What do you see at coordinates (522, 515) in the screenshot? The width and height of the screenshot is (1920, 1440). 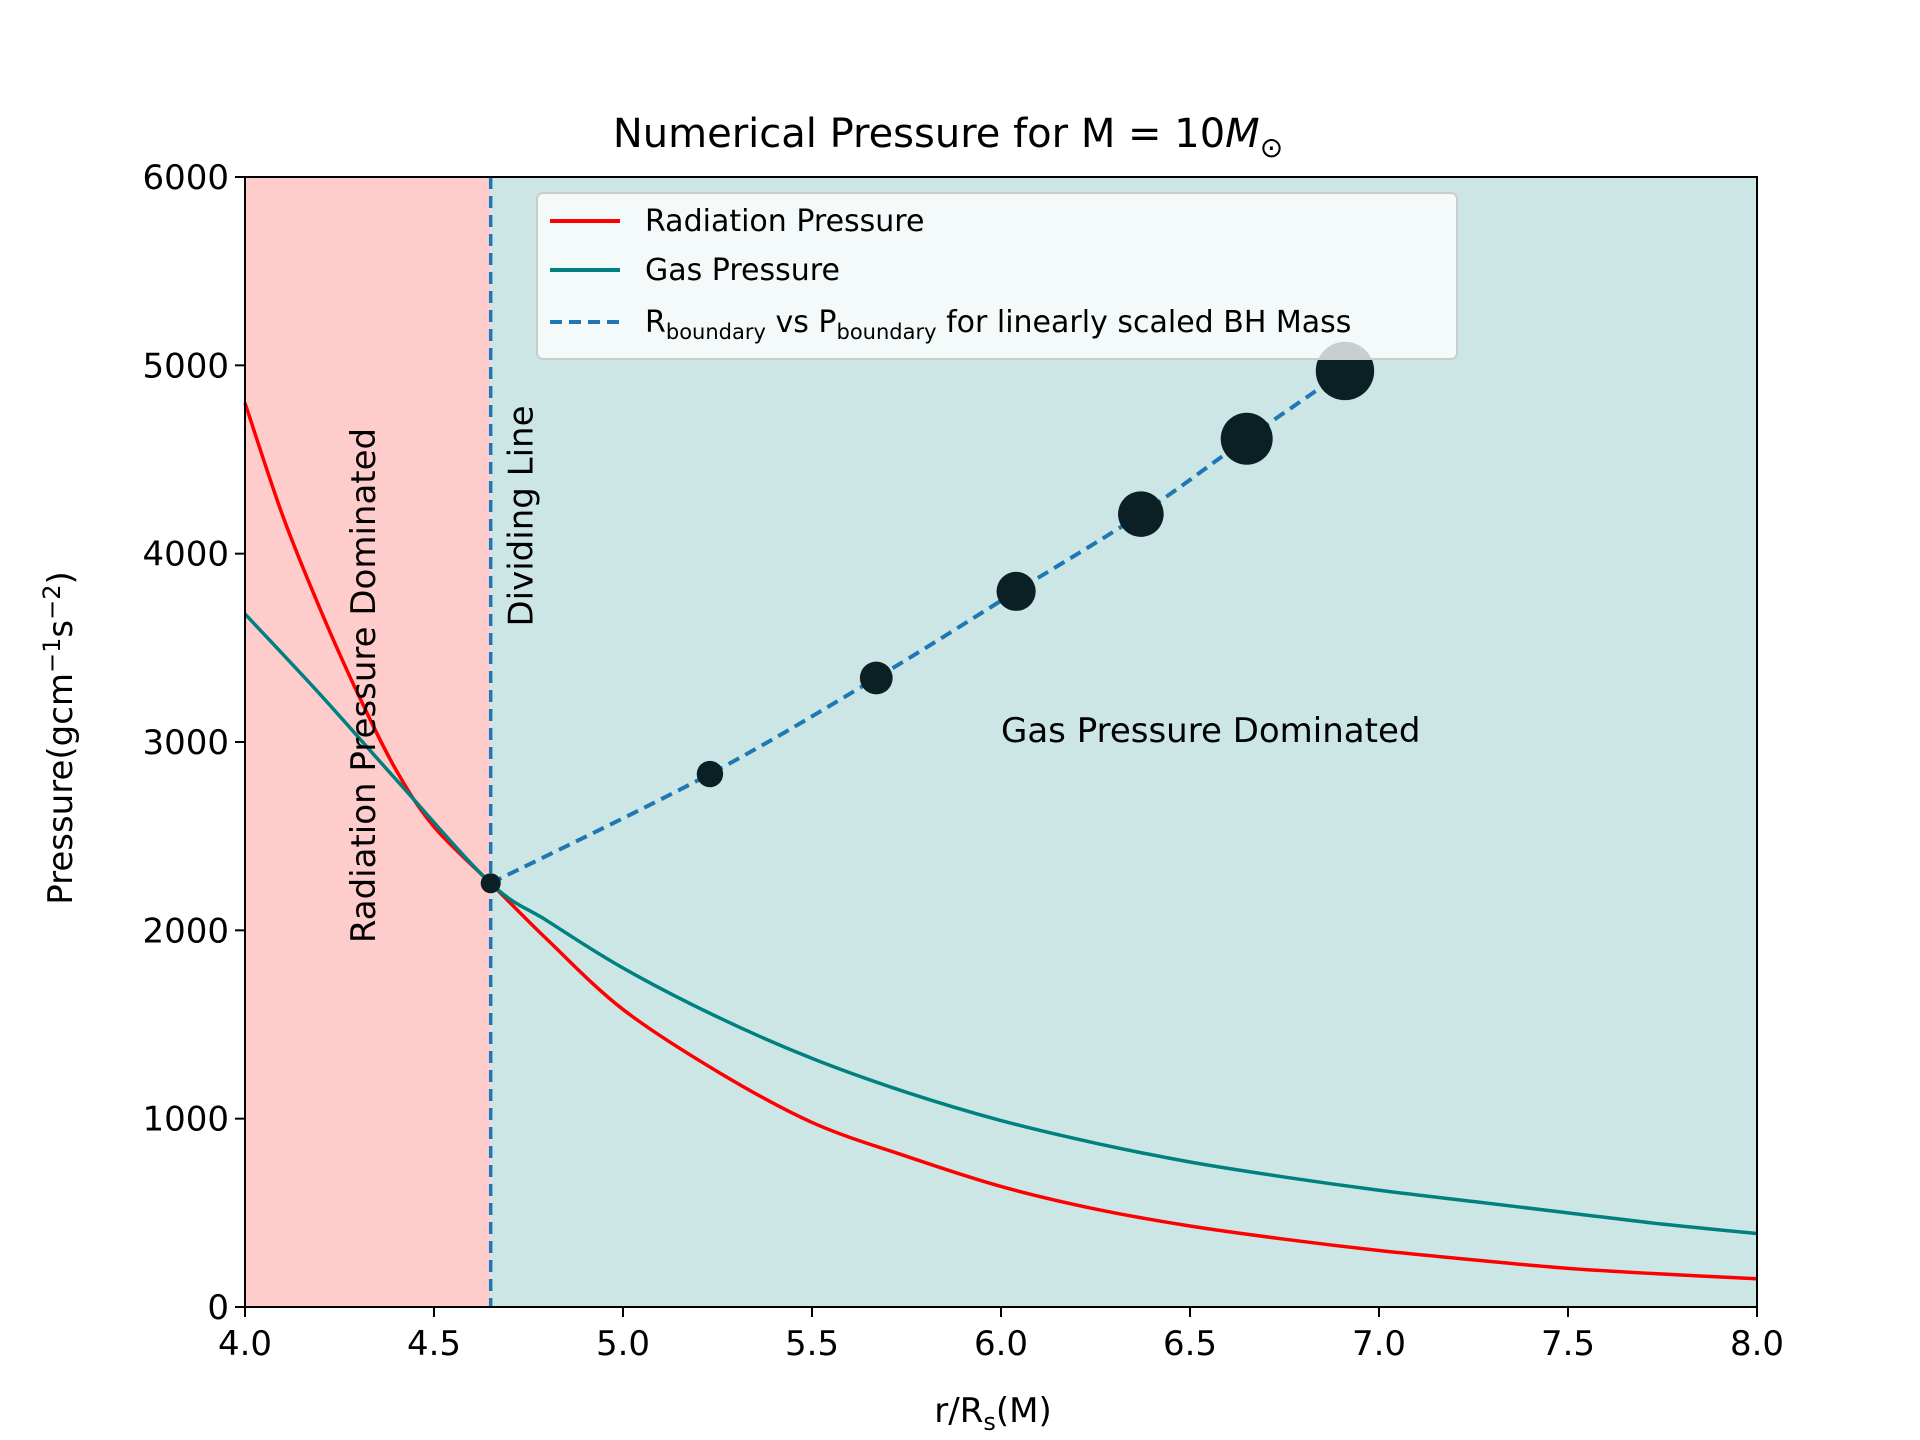 I see `dividing-line-label: Dividing Line` at bounding box center [522, 515].